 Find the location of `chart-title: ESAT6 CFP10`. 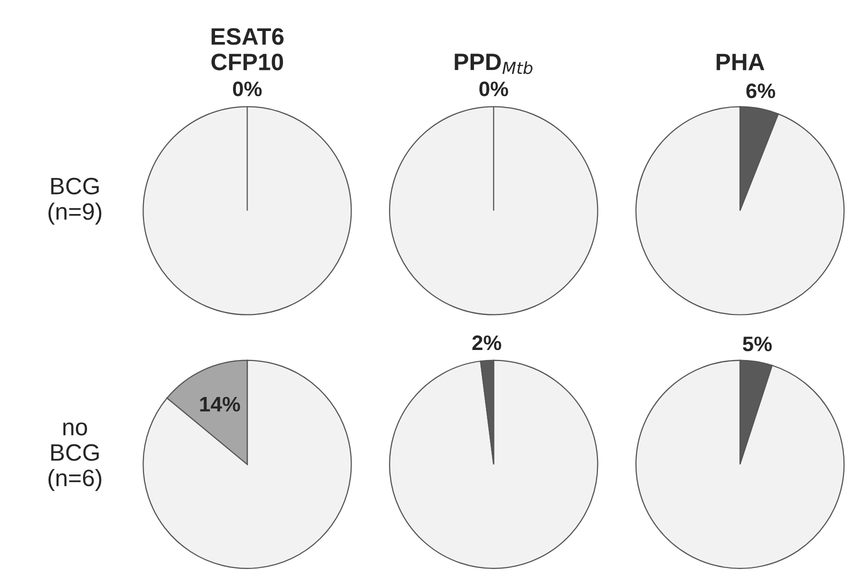

chart-title: ESAT6 CFP10 is located at coordinates (247, 49).